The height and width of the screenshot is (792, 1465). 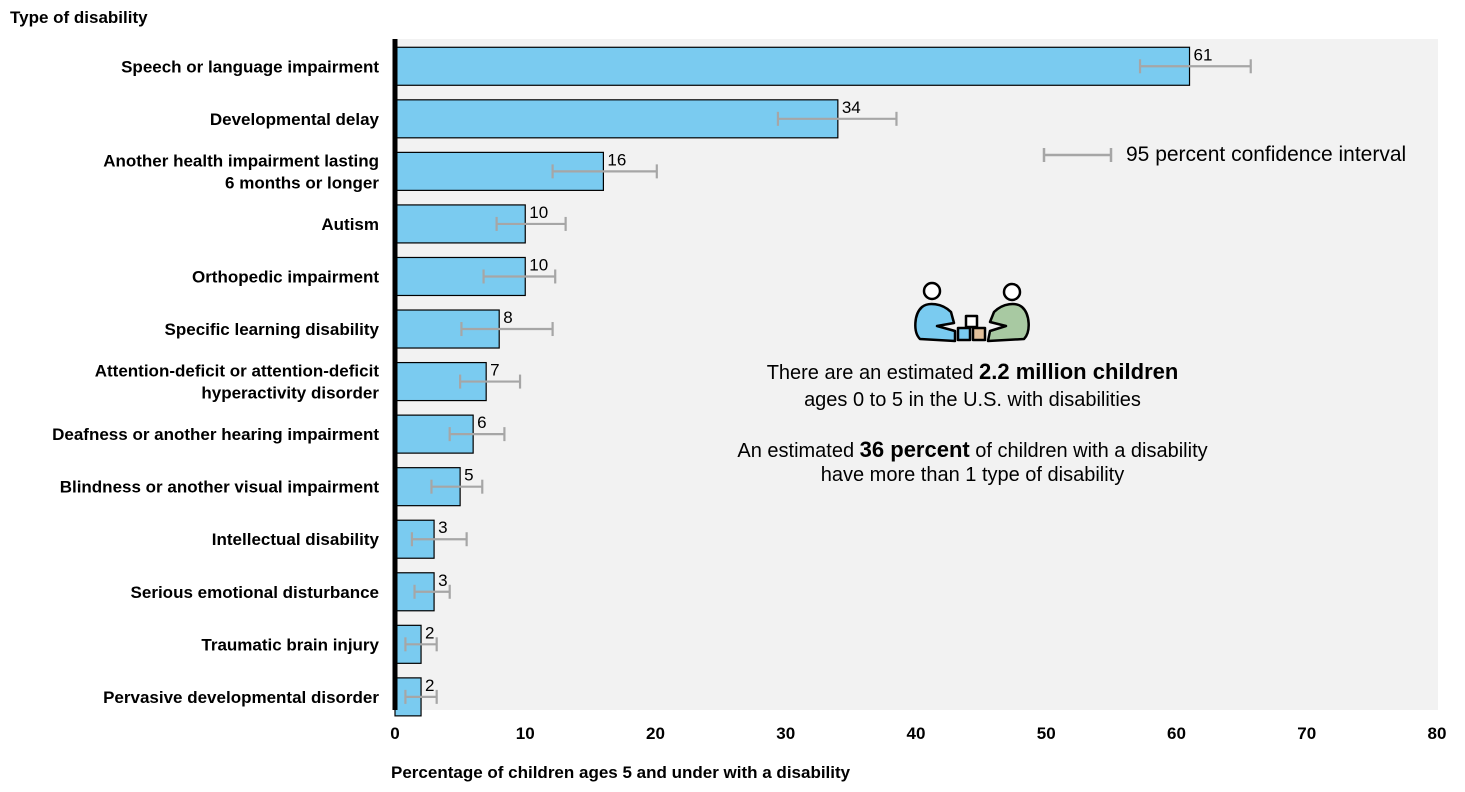 I want to click on x-tick-label: 40, so click(x=916, y=733).